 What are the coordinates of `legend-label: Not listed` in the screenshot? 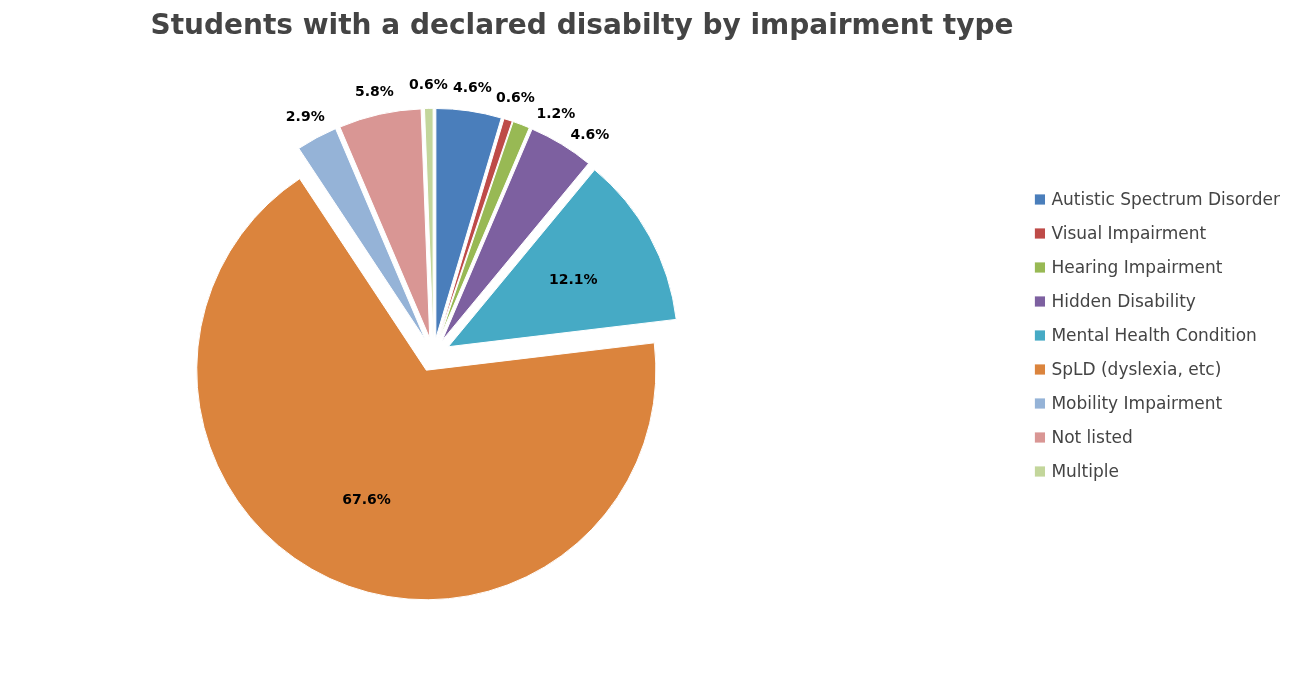 It's located at (1092, 437).